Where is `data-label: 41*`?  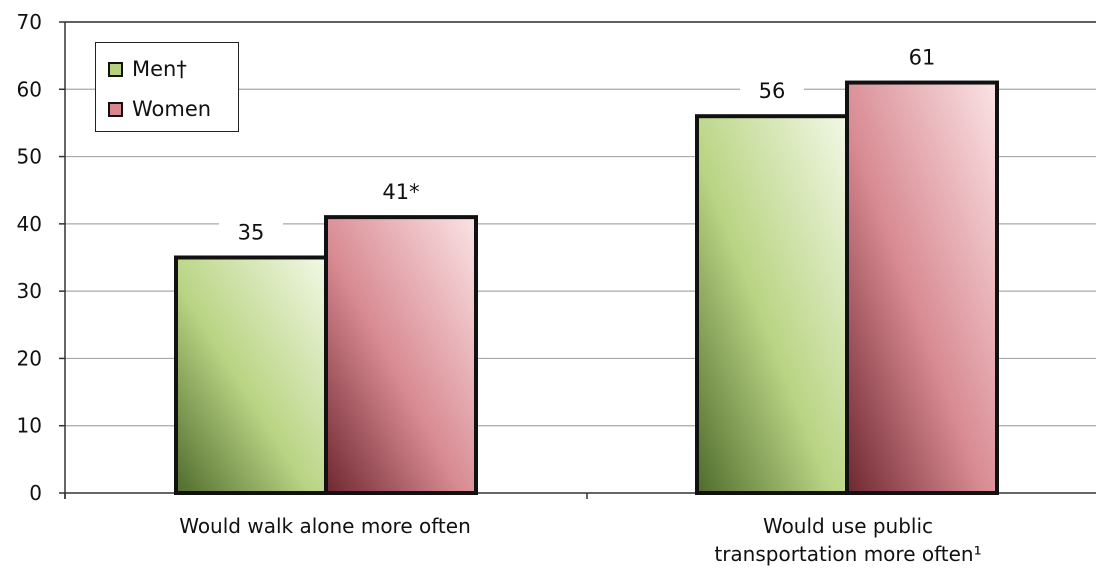 data-label: 41* is located at coordinates (400, 192).